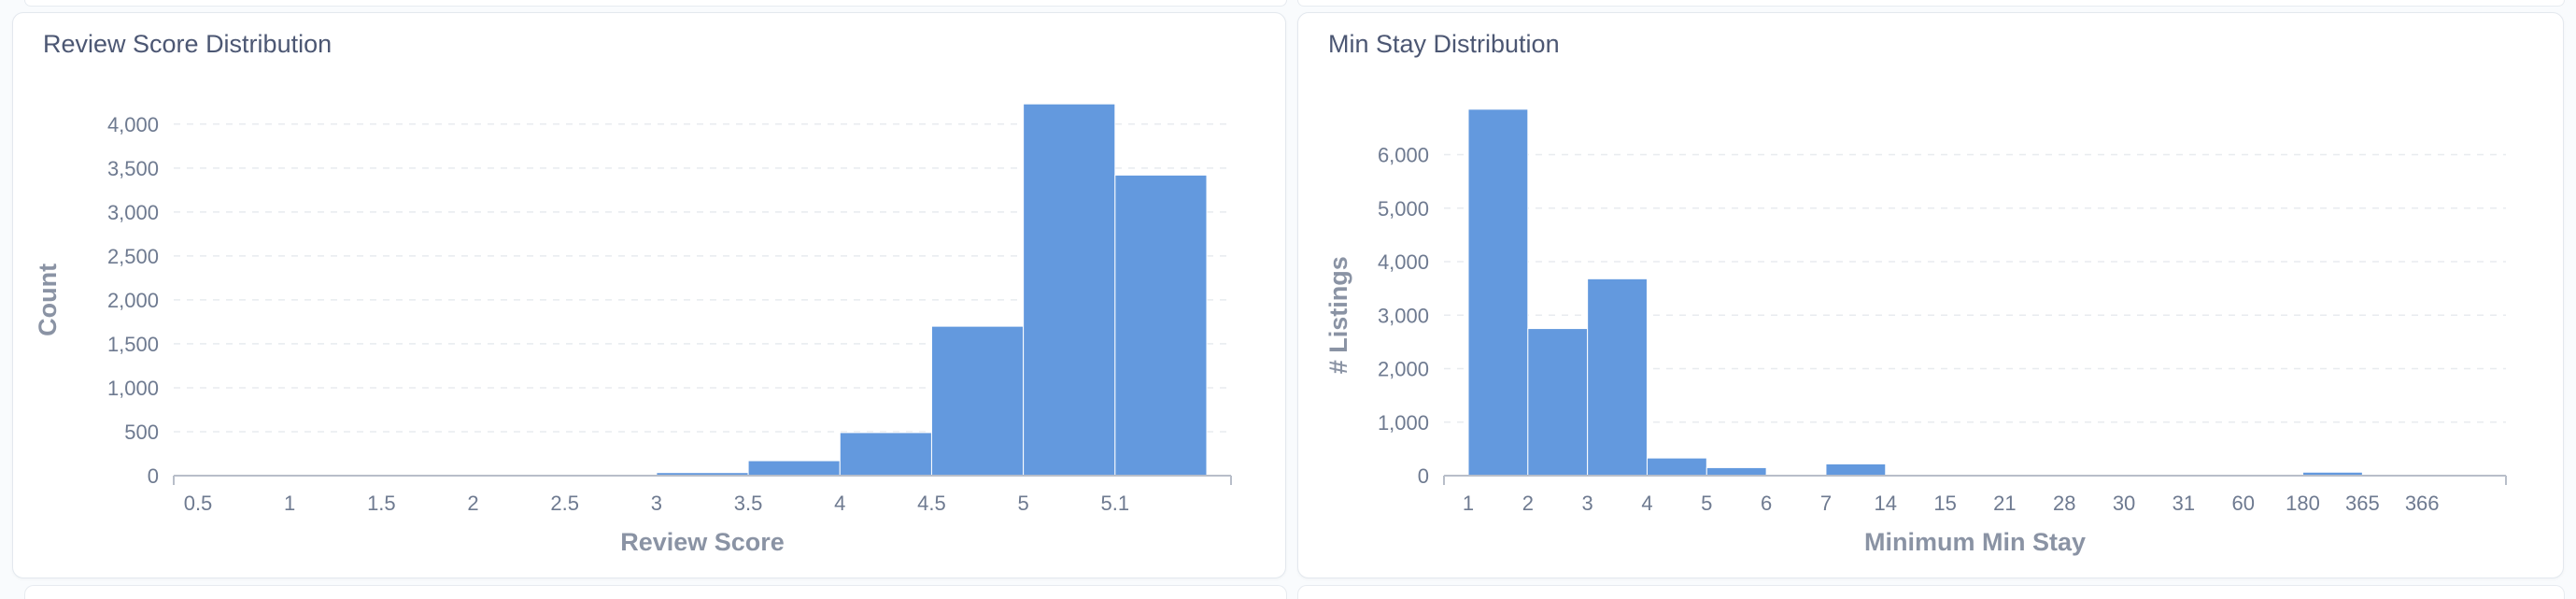  Describe the element at coordinates (1766, 503) in the screenshot. I see `x-tick-label: 6` at that location.